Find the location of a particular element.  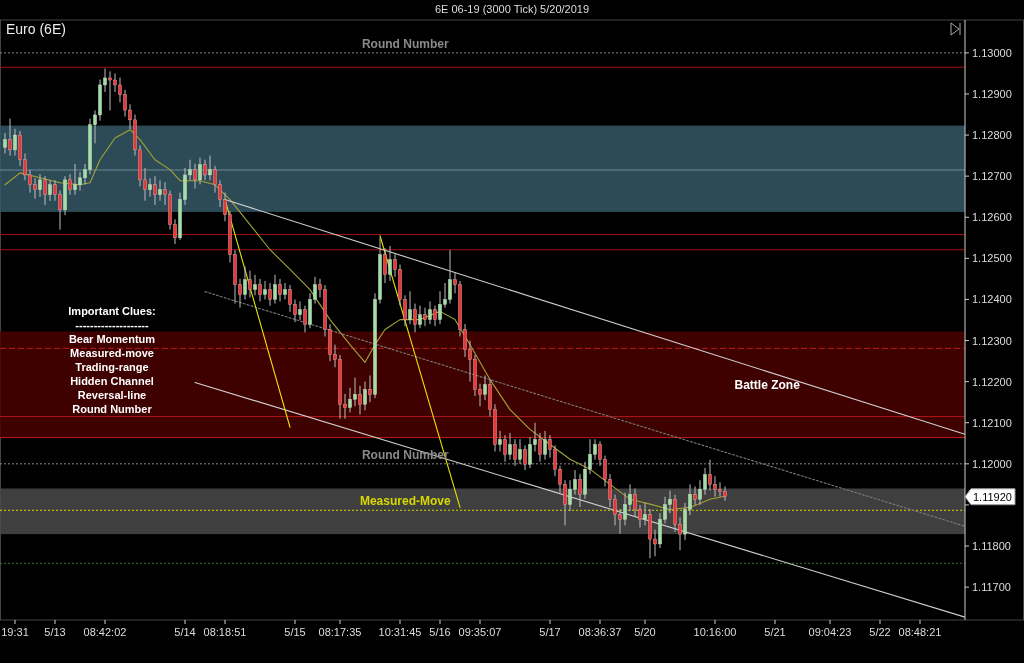

y-tick-label: 1.12200 is located at coordinates (992, 381).